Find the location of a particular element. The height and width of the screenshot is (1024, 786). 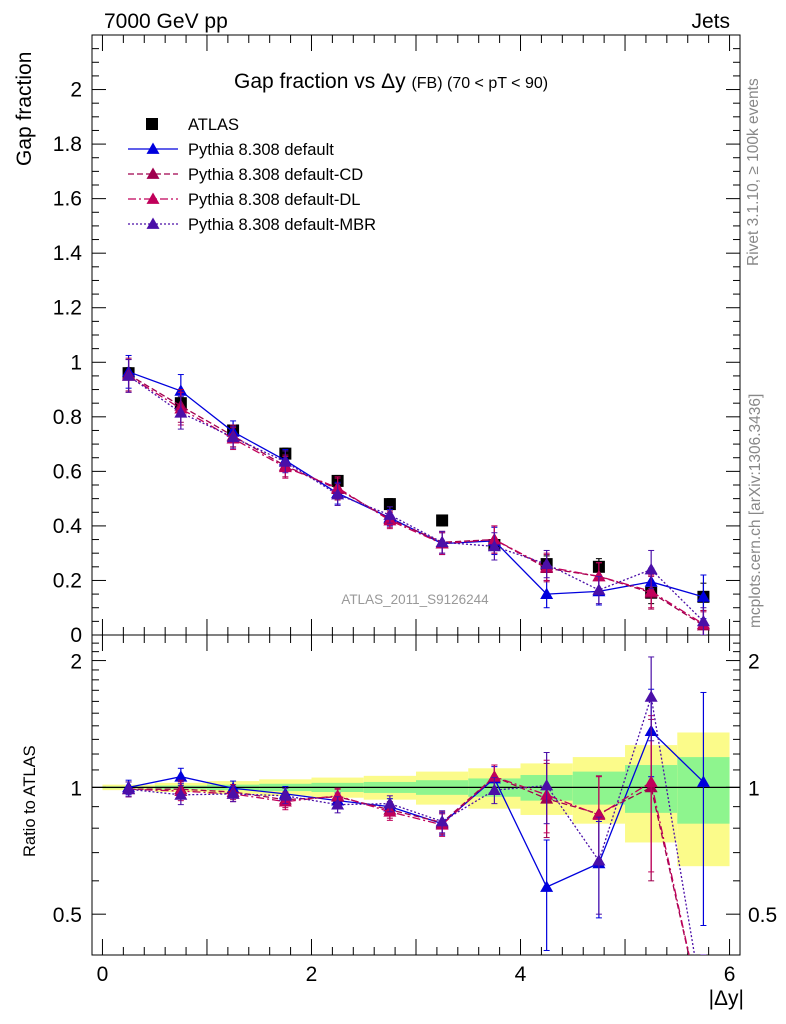

x-tick-label: 6 is located at coordinates (730, 974).